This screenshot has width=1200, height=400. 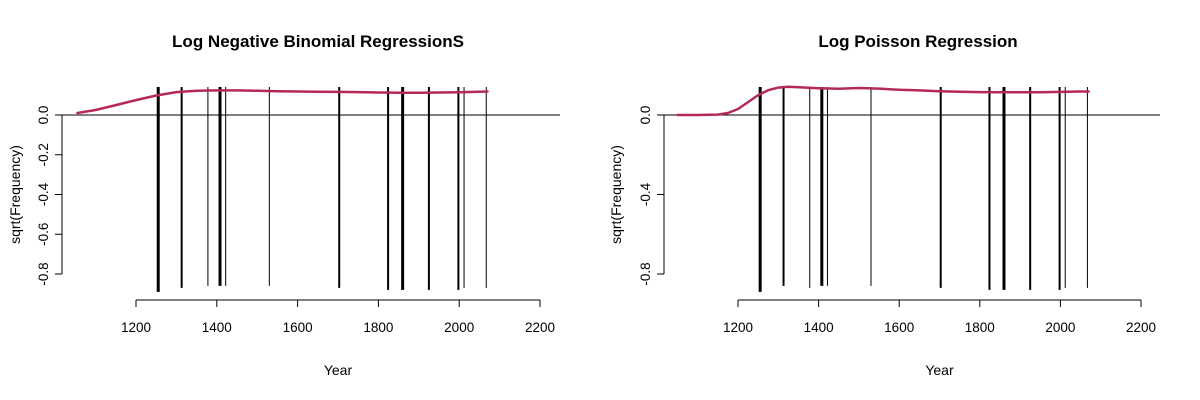 I want to click on y-tick-label: -0.2, so click(x=43, y=154).